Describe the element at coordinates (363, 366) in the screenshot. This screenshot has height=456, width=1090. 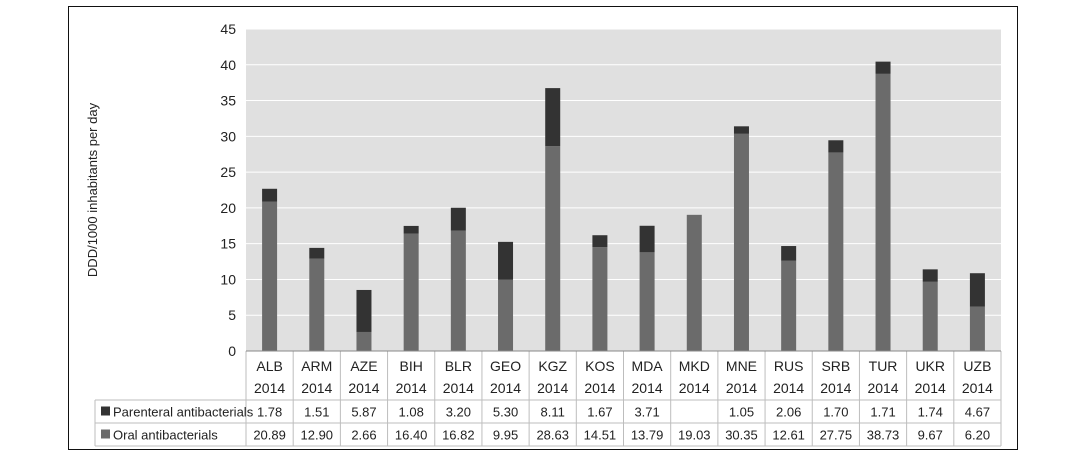
I see `x-tick-label: AZE` at that location.